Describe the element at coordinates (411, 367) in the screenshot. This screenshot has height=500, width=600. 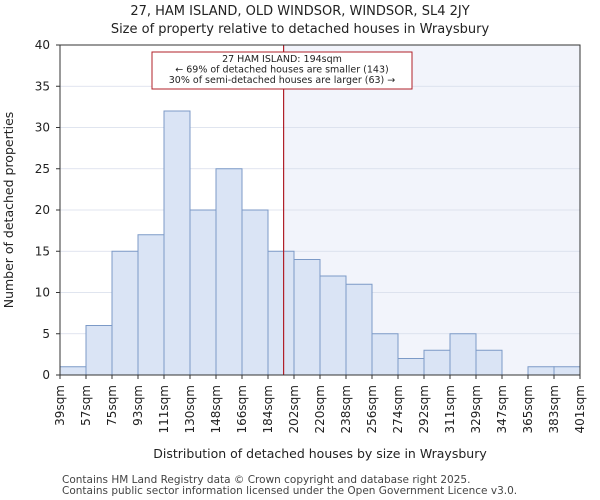
I see `bar-274sqm` at that location.